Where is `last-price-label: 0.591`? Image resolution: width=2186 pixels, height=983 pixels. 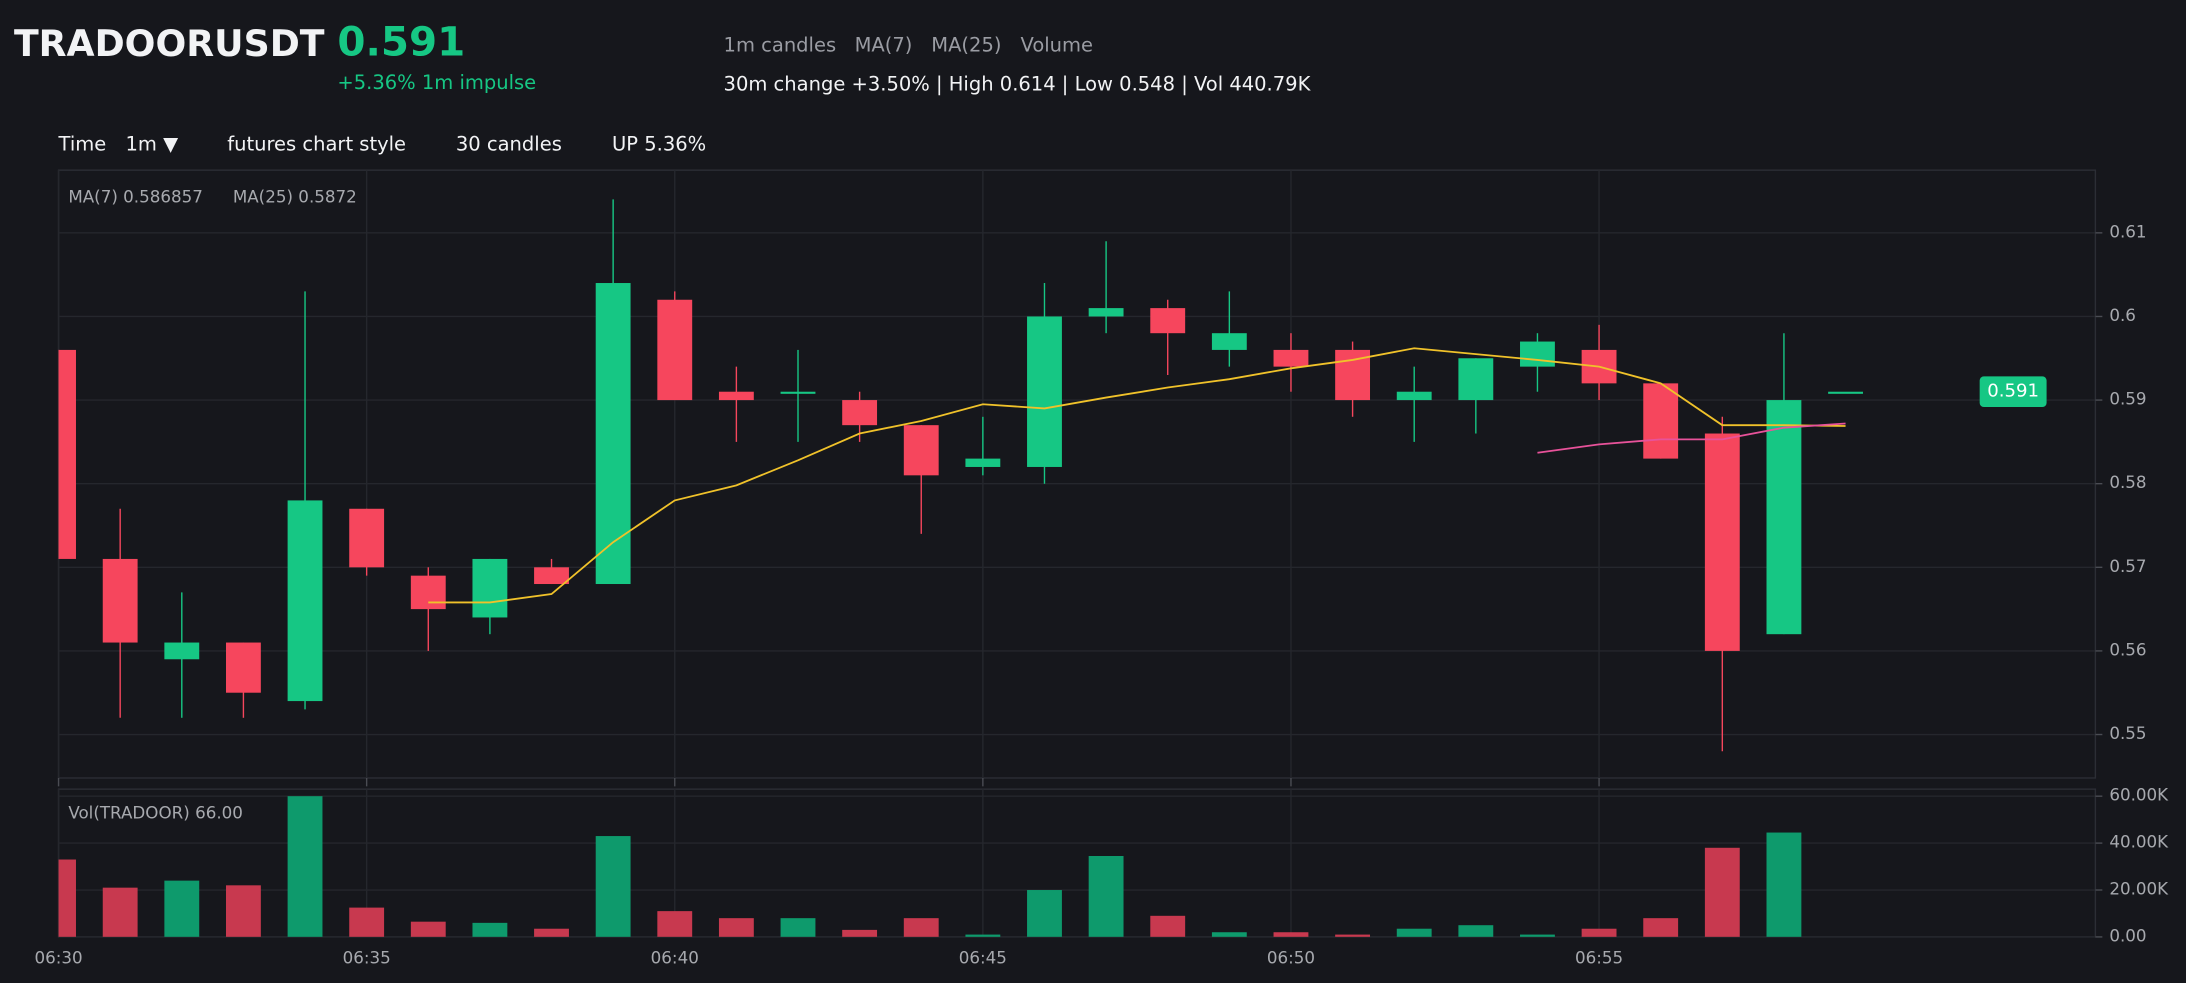 last-price-label: 0.591 is located at coordinates (2013, 391).